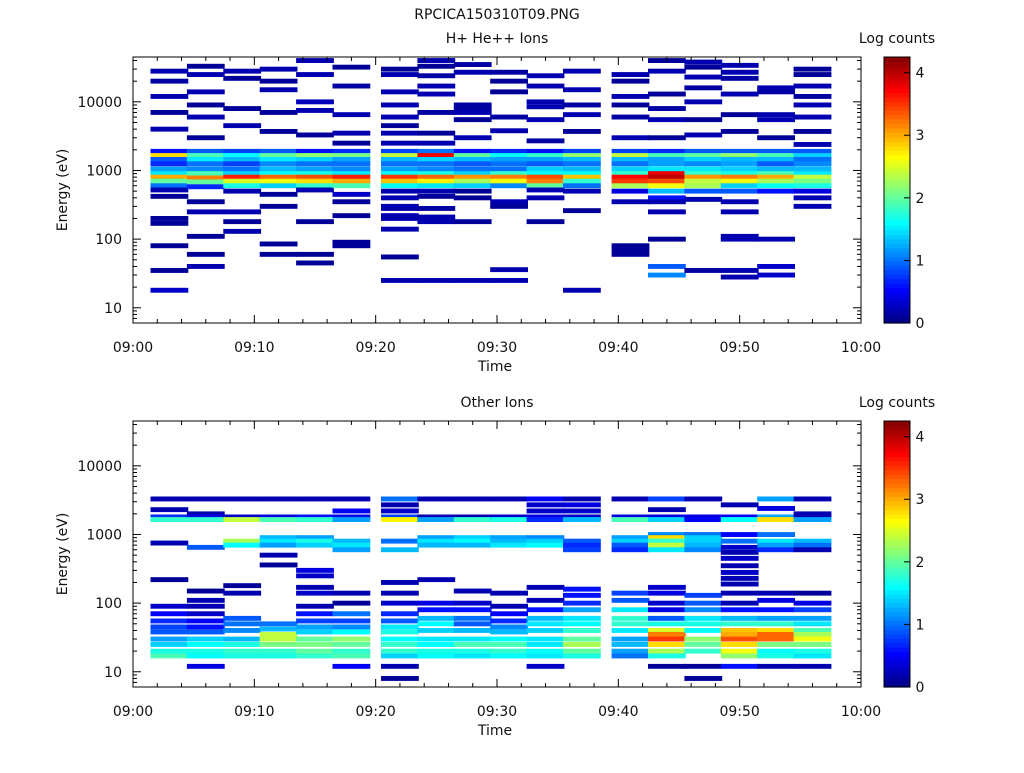 The image size is (1024, 773). What do you see at coordinates (254, 348) in the screenshot?
I see `x-tick-label: 09:10` at bounding box center [254, 348].